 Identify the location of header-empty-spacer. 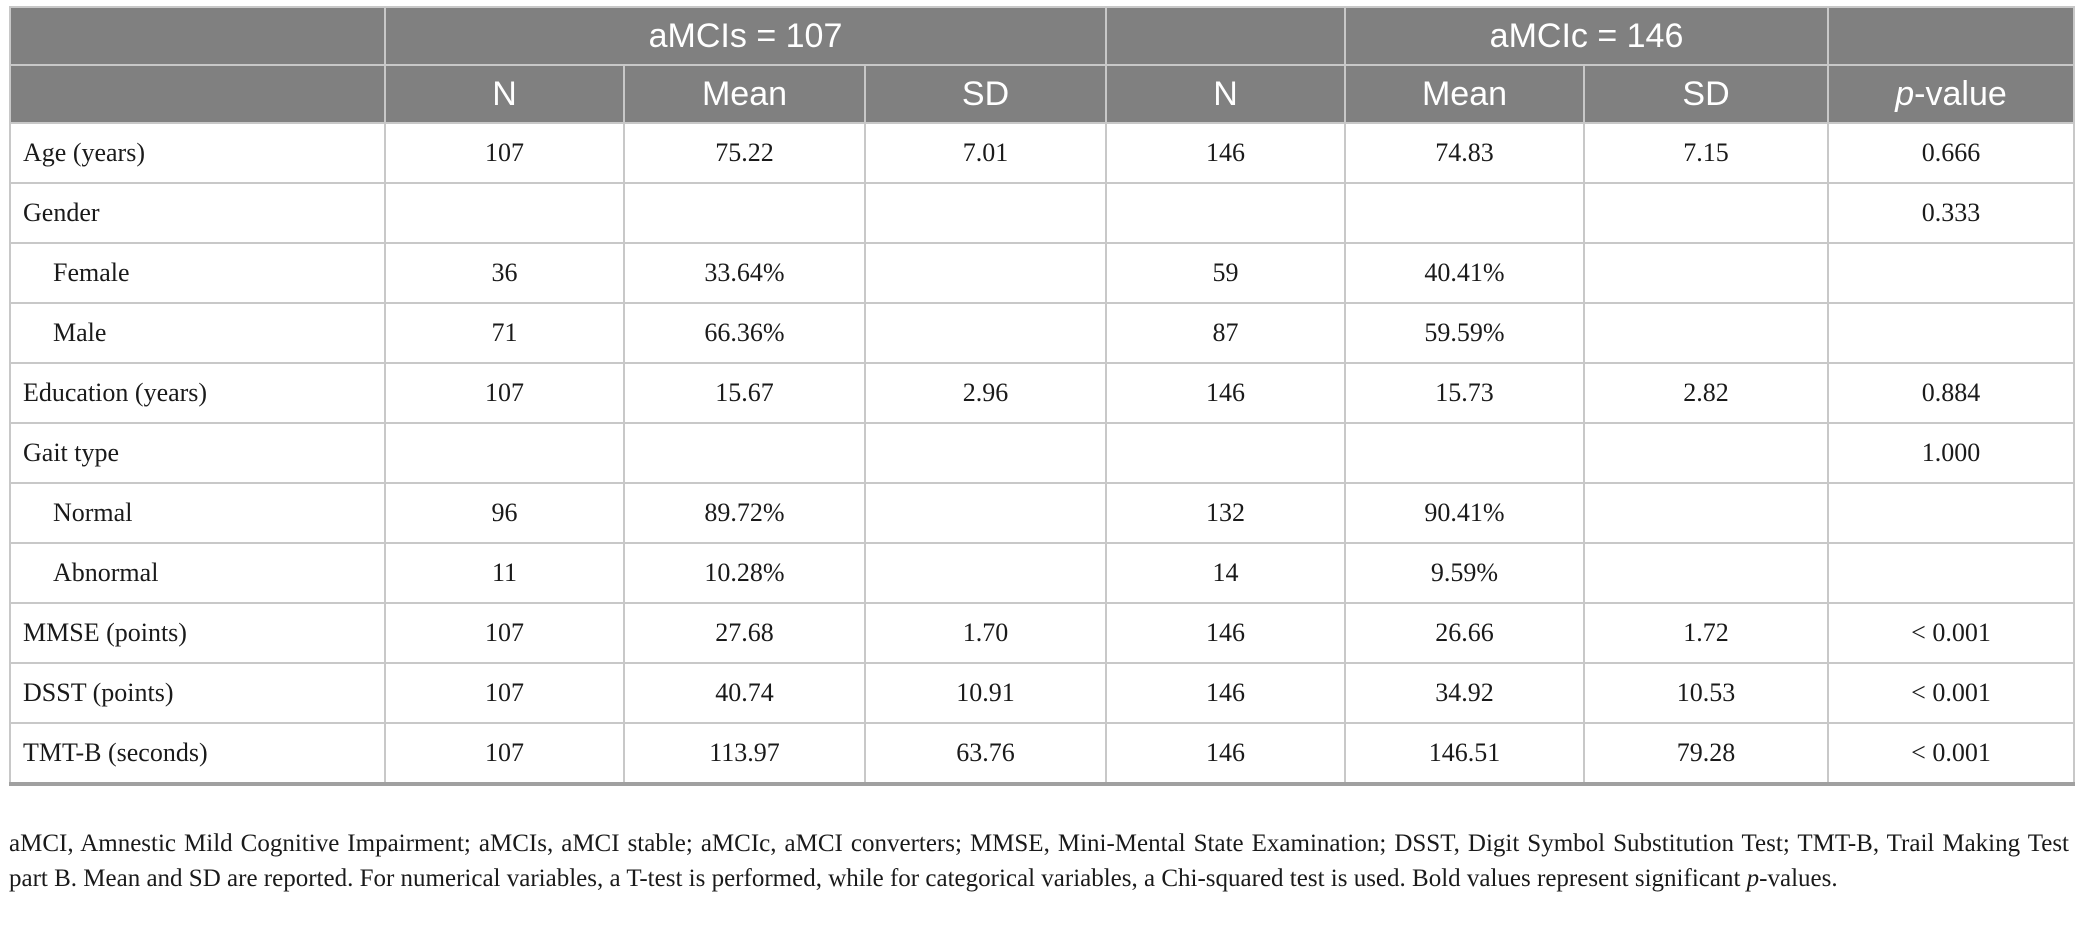
(1226, 36).